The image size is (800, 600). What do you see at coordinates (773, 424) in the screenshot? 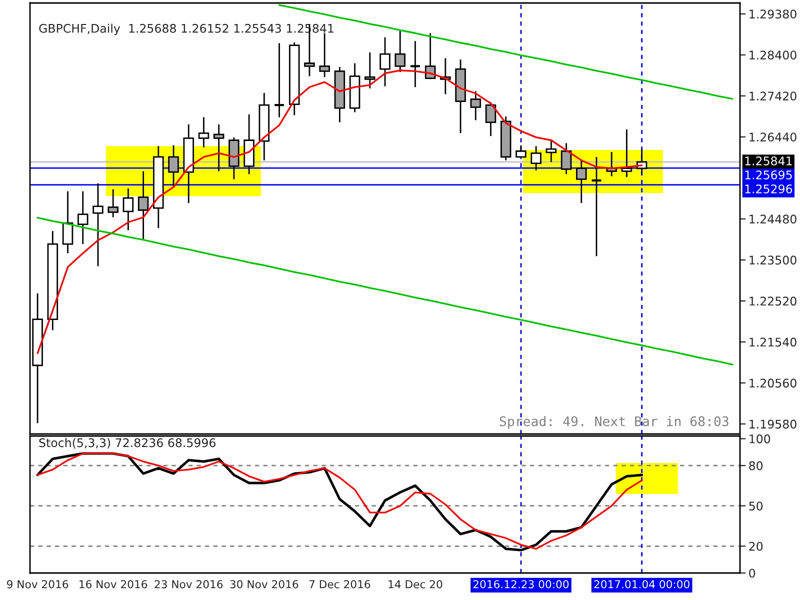
I see `y-tick-label: 1.19580` at bounding box center [773, 424].